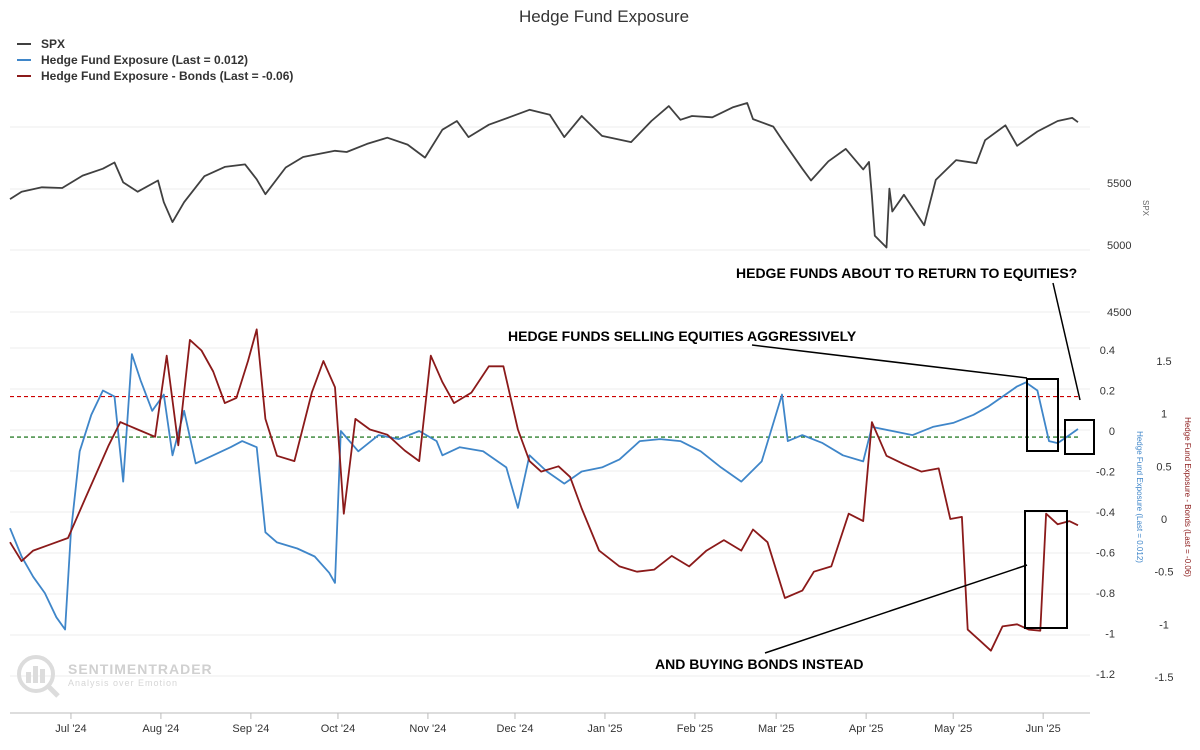  Describe the element at coordinates (1107, 392) in the screenshot. I see `equity-tick-label: 0.2` at that location.